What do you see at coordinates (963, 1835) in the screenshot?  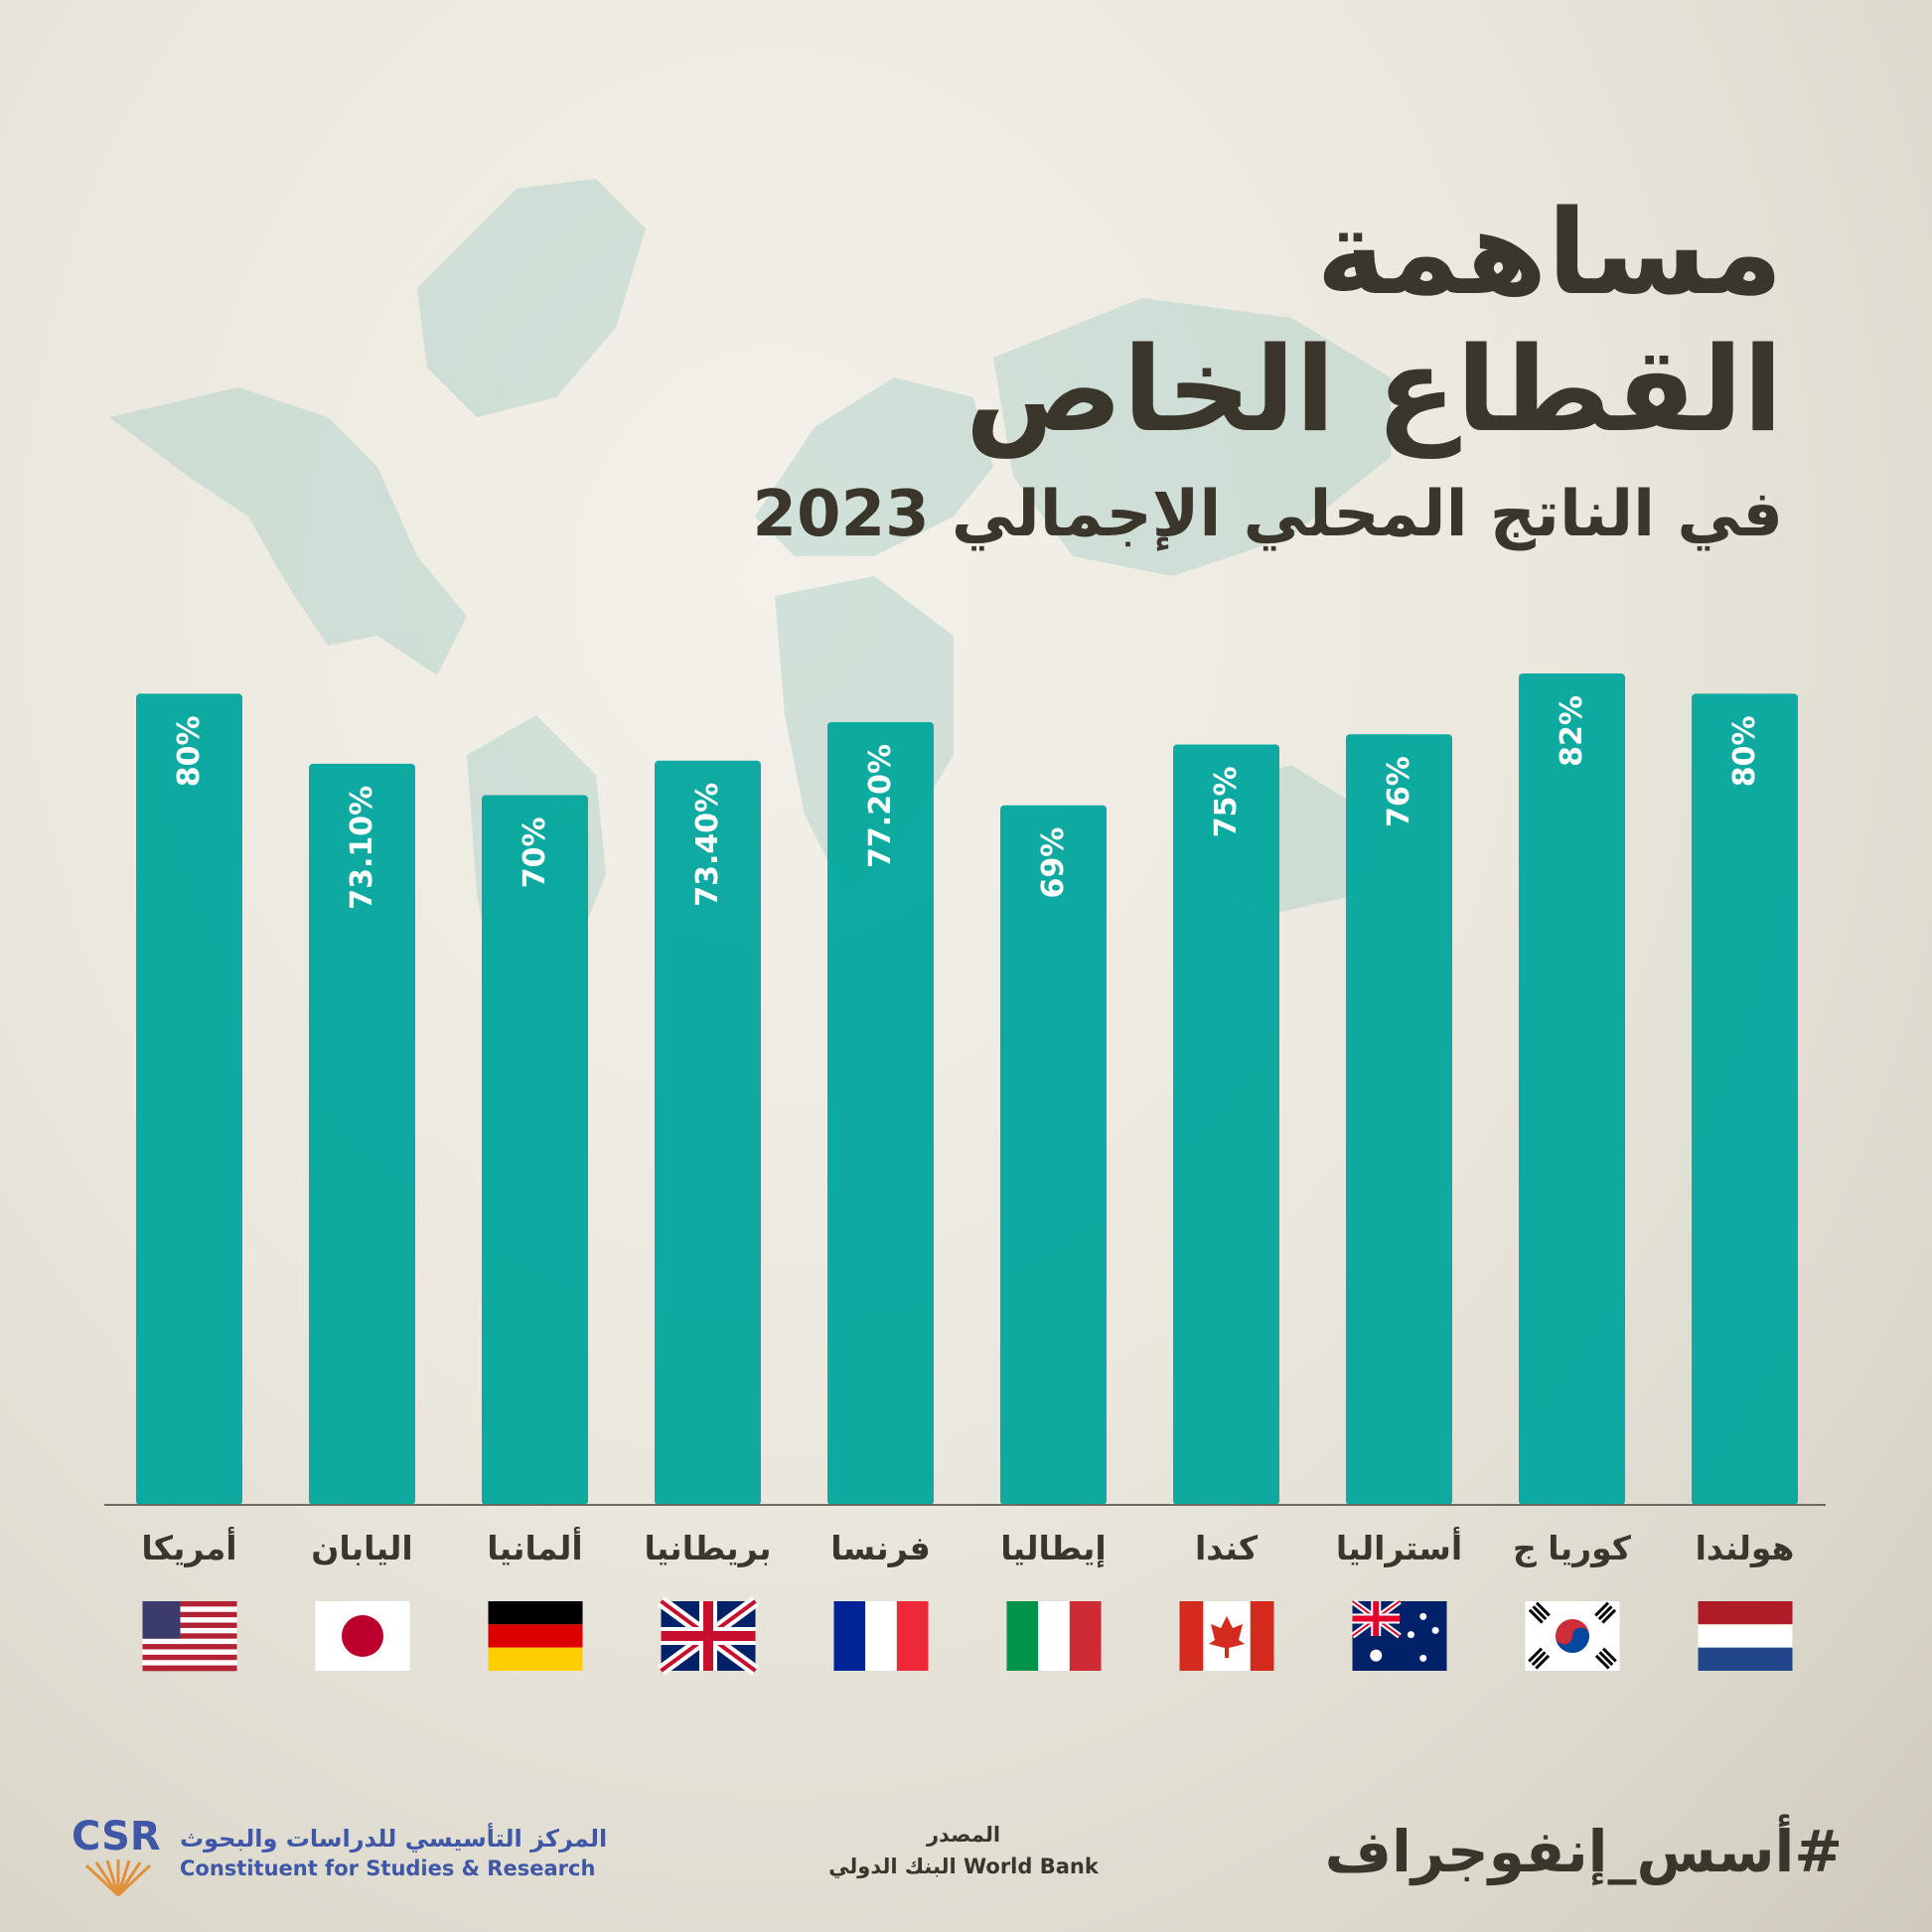 I see `source-label: المصدر` at bounding box center [963, 1835].